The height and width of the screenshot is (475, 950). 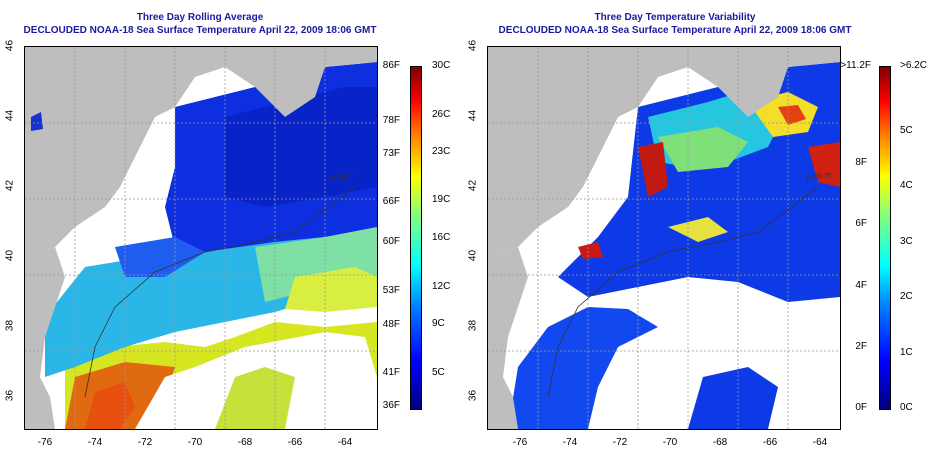 What do you see at coordinates (906, 185) in the screenshot?
I see `colorbar-tick-c: 4C` at bounding box center [906, 185].